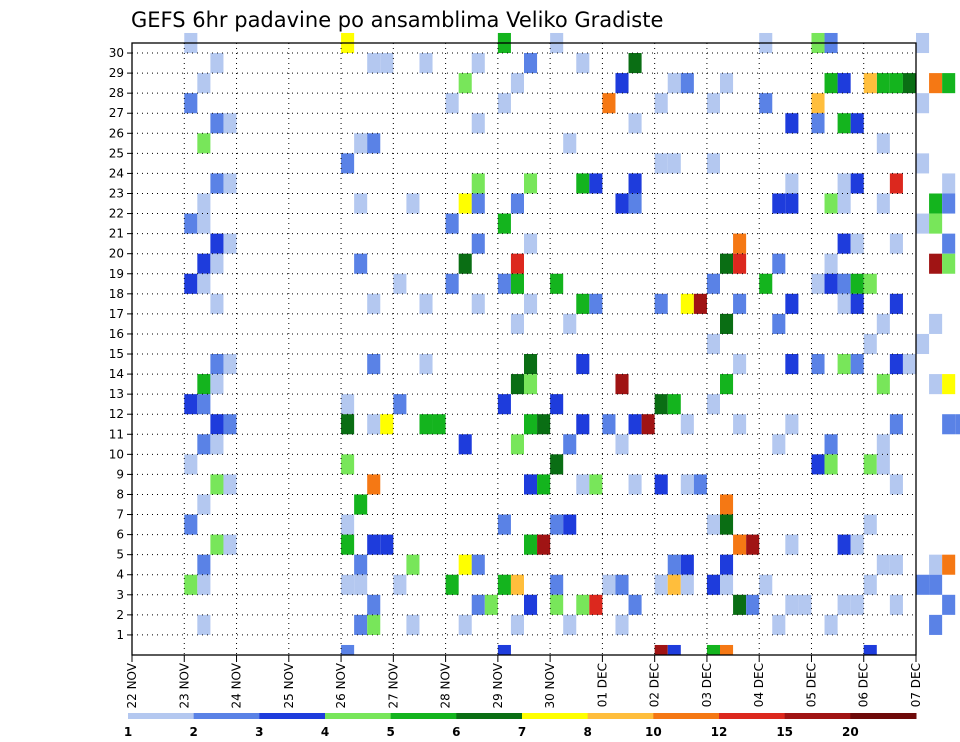 This screenshot has width=960, height=742. Describe the element at coordinates (120, 635) in the screenshot. I see `y-tick-label: 1` at that location.